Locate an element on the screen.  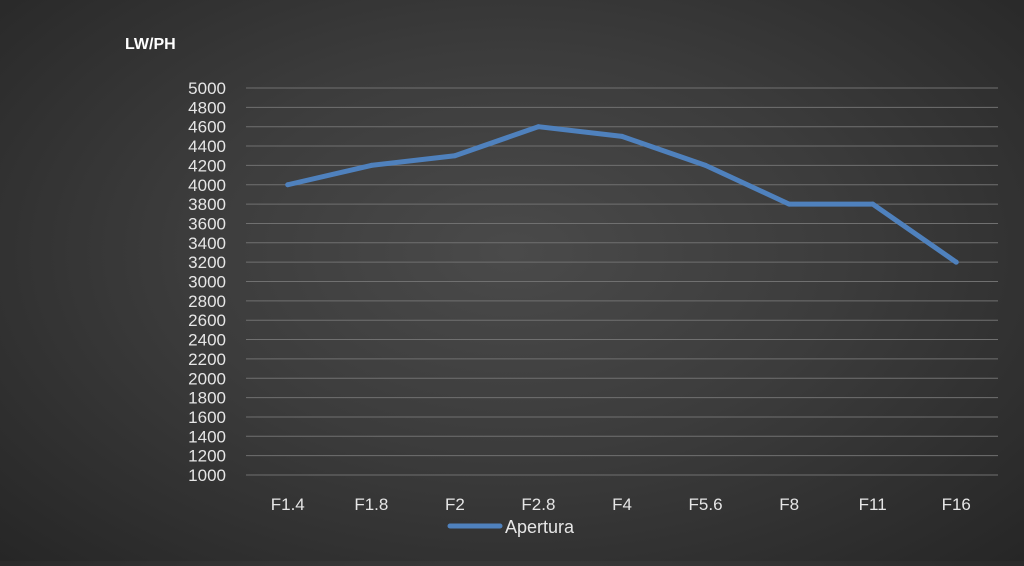
y-tick-label: 3400 is located at coordinates (207, 243).